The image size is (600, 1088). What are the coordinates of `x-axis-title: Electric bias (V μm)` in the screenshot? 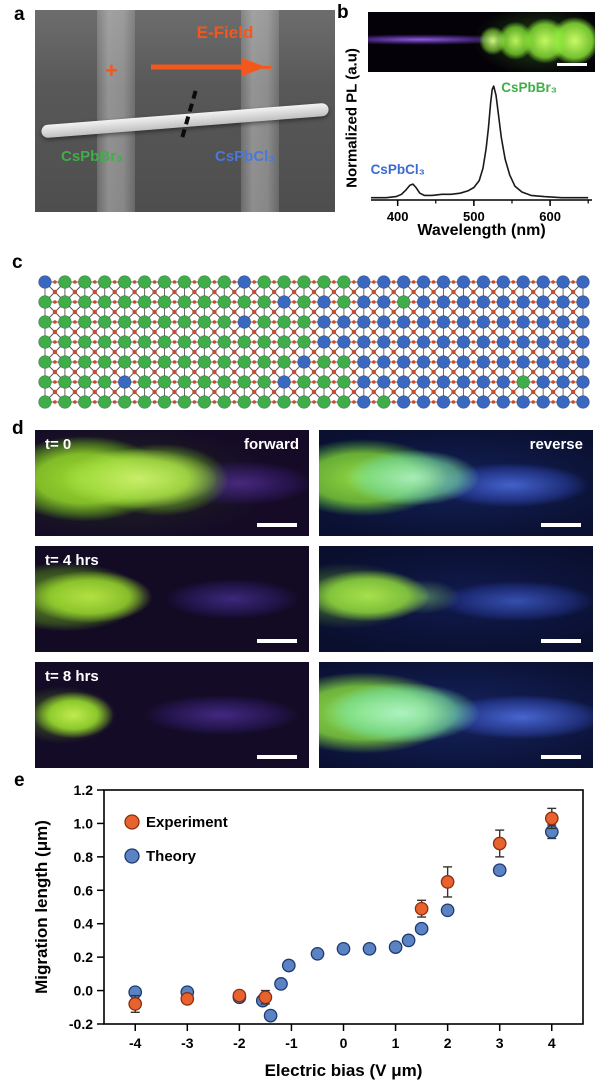 It's located at (344, 1070).